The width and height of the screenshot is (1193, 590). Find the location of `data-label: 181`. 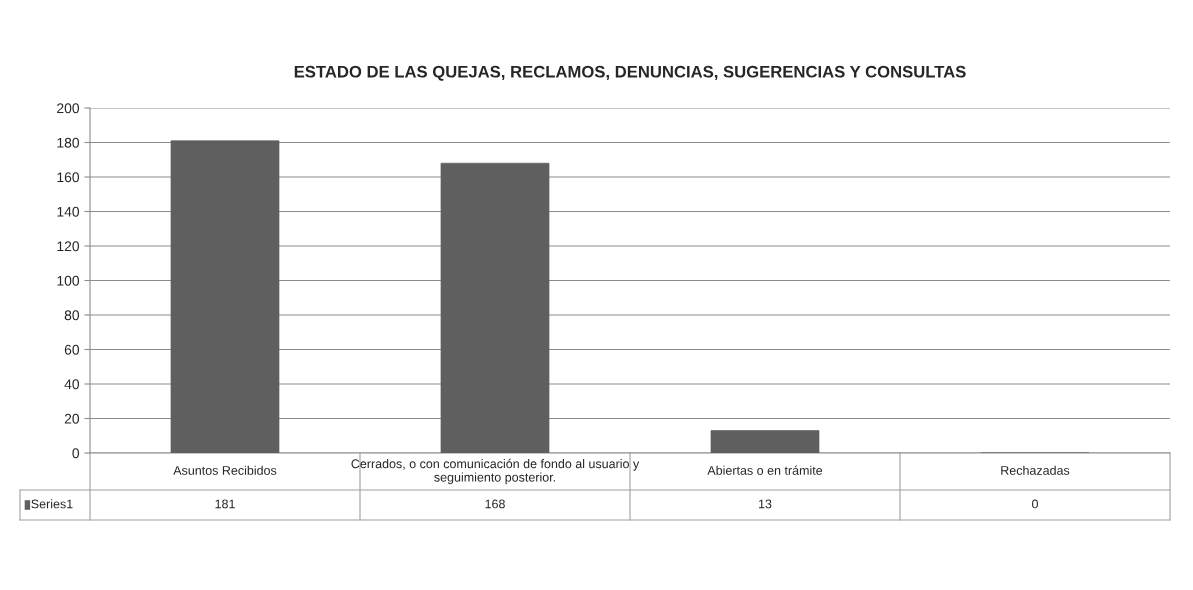

data-label: 181 is located at coordinates (225, 504).